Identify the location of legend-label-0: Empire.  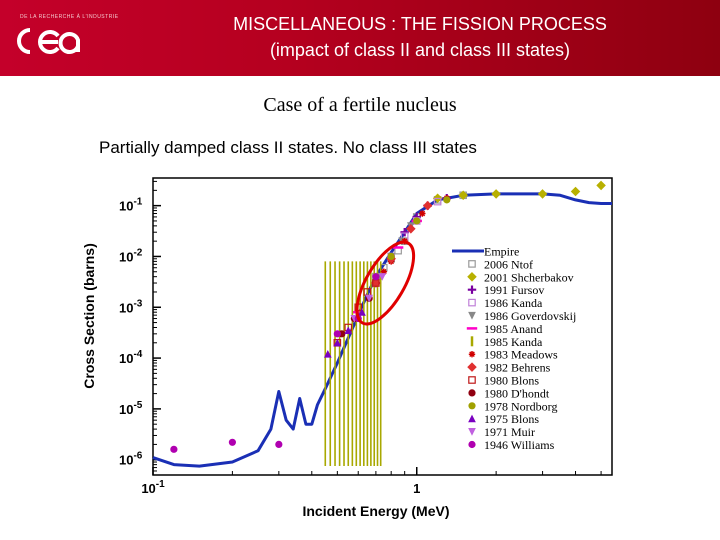
(501, 252).